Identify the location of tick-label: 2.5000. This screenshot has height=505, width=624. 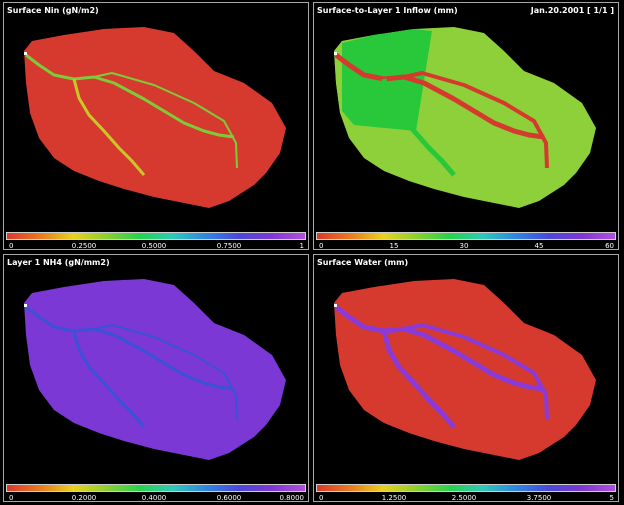
(464, 498).